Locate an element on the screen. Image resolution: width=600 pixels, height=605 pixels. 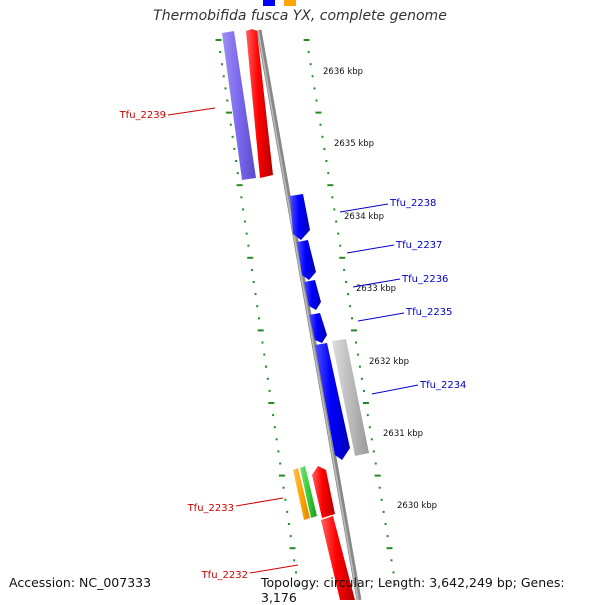
kbp-label-2632: 2632 kbp is located at coordinates (389, 362).